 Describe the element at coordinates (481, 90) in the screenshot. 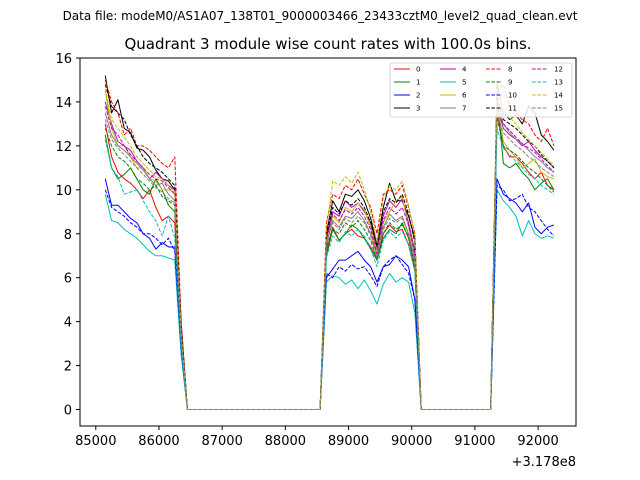

I see `legend-frame` at that location.